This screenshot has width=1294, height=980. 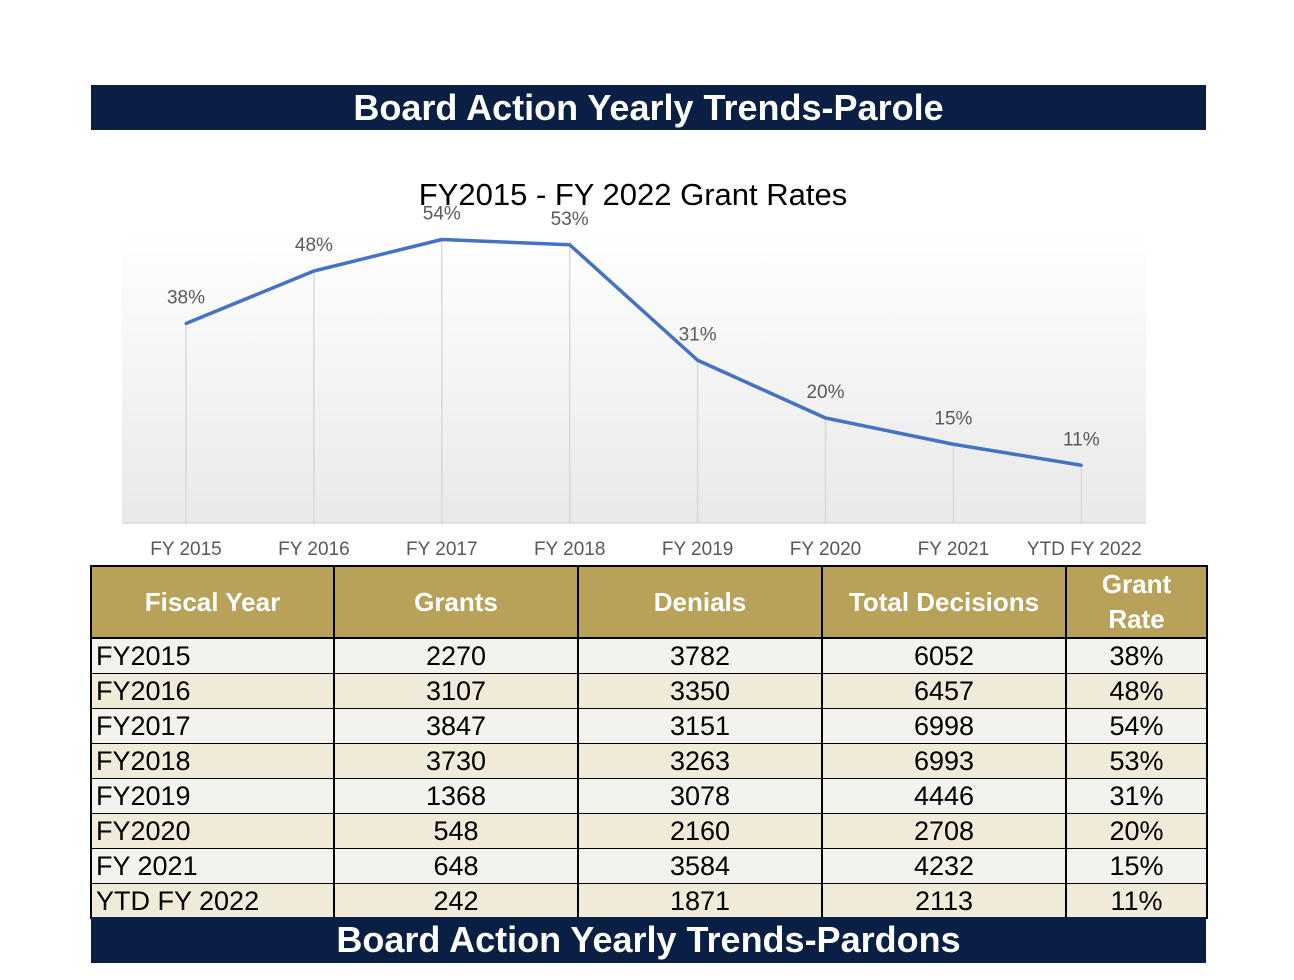 What do you see at coordinates (698, 334) in the screenshot?
I see `data-label: 31%` at bounding box center [698, 334].